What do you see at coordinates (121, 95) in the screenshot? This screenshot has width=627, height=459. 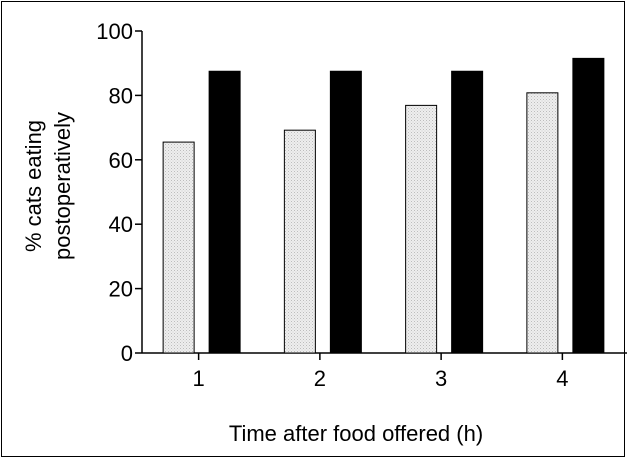 I see `y-tick-label: 80` at bounding box center [121, 95].